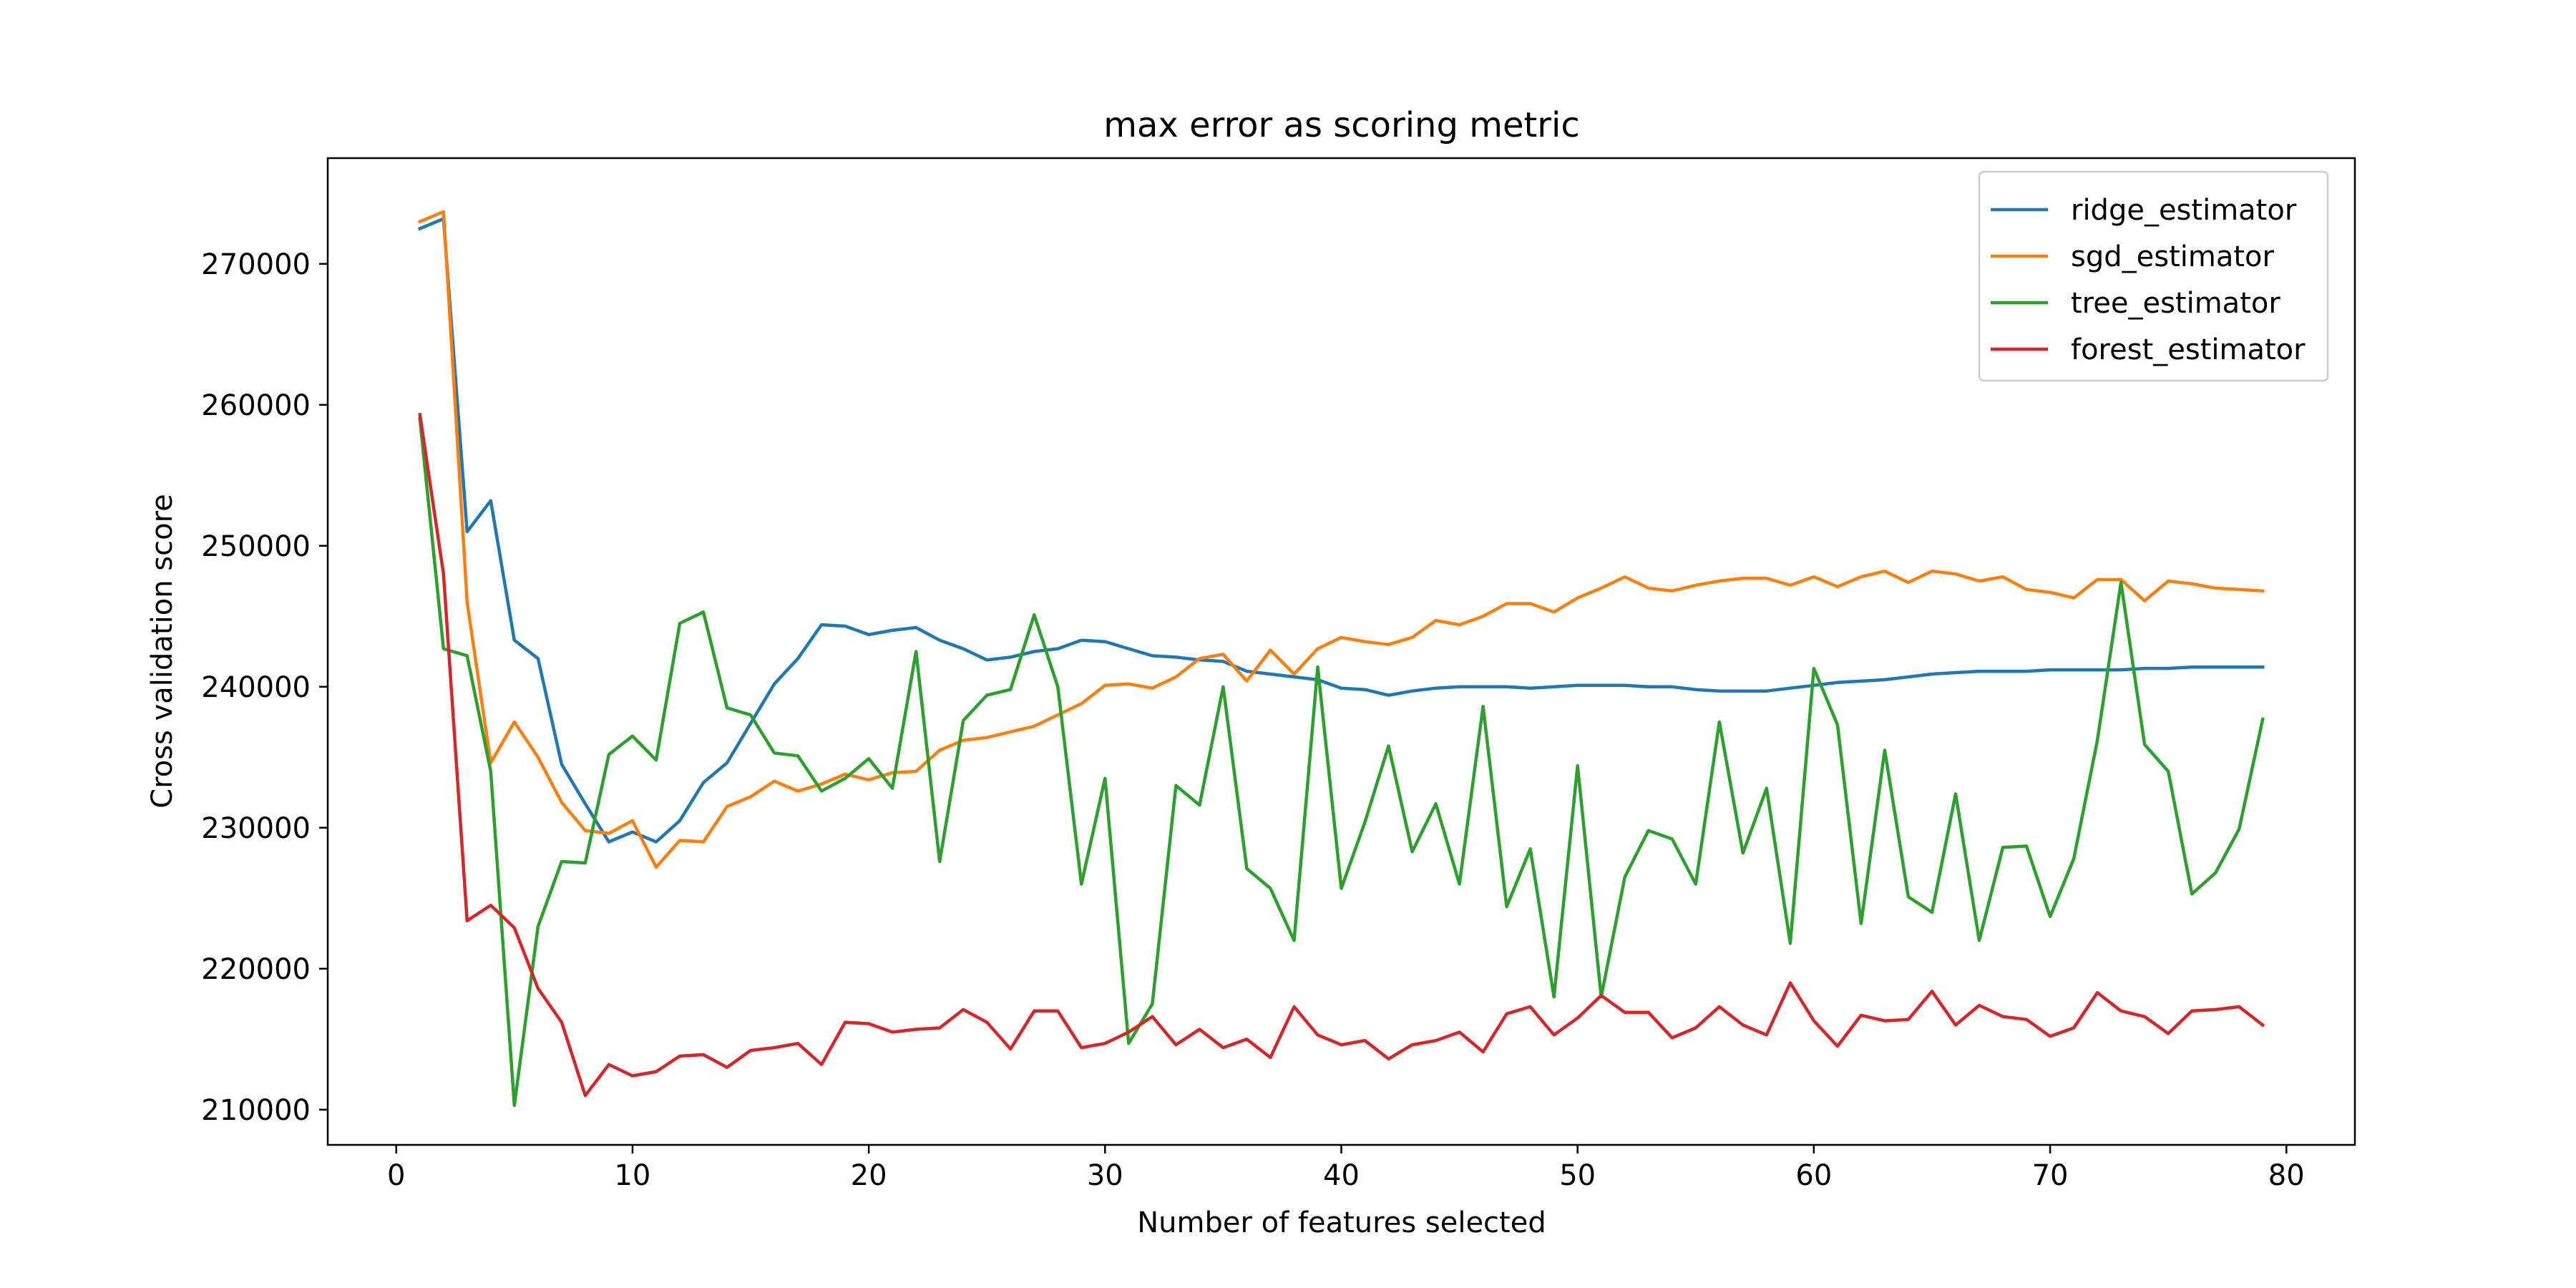 The width and height of the screenshot is (2576, 1288). Describe the element at coordinates (1341, 1222) in the screenshot. I see `x-axis-label: Number of features selected` at that location.